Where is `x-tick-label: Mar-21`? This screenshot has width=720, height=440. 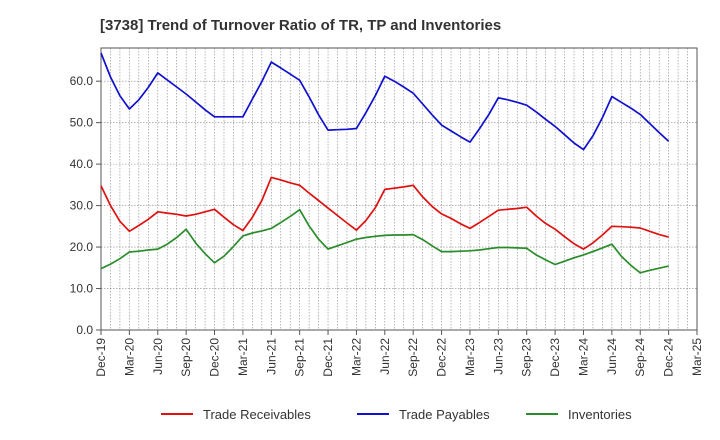
x-tick-label: Mar-21 is located at coordinates (243, 357).